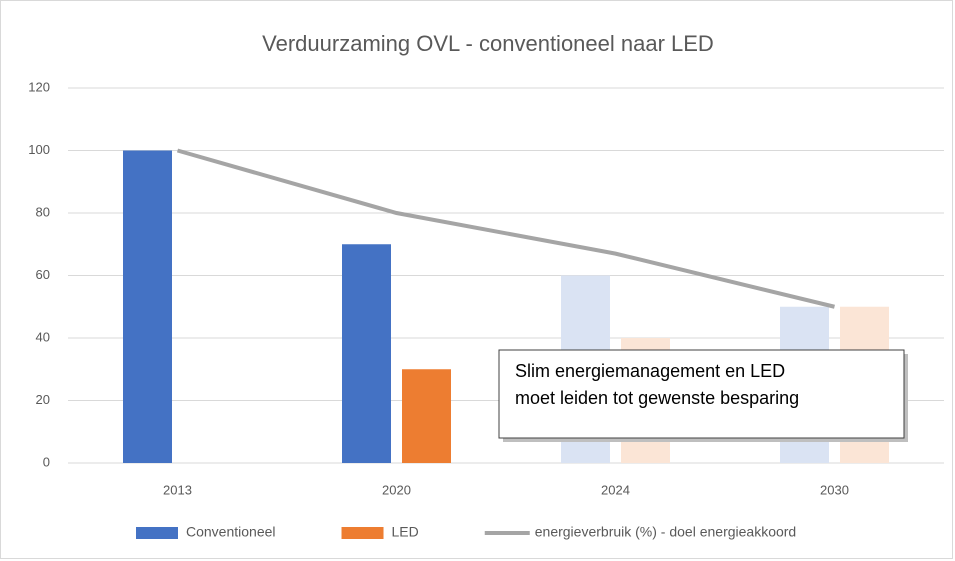 The height and width of the screenshot is (561, 955). I want to click on annotation-text: Slim energiemanagement en LED, so click(650, 371).